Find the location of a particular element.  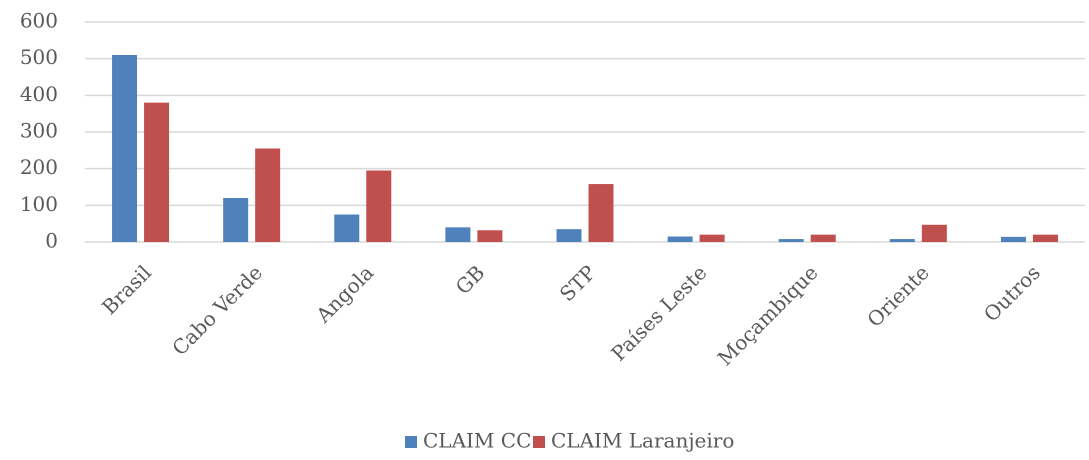

y-tick-label: 100 is located at coordinates (39, 204).